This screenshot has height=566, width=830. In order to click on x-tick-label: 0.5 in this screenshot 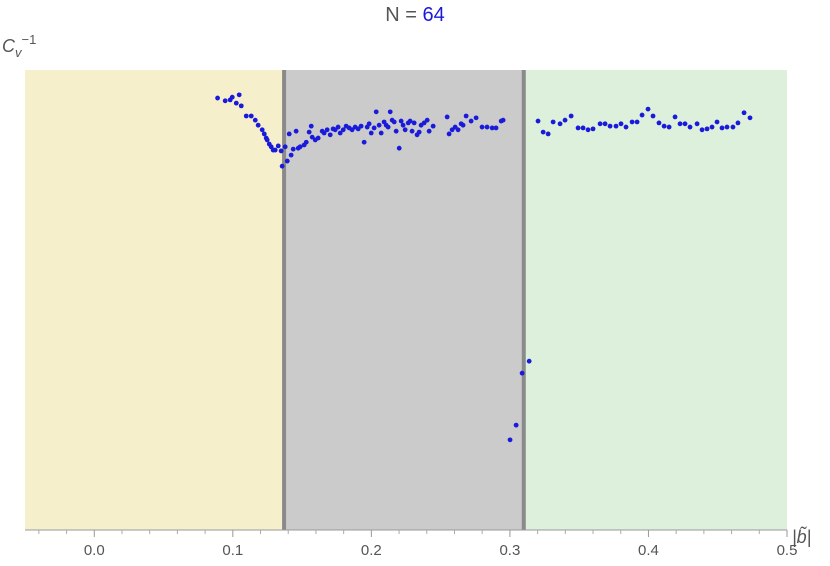, I will do `click(787, 550)`.